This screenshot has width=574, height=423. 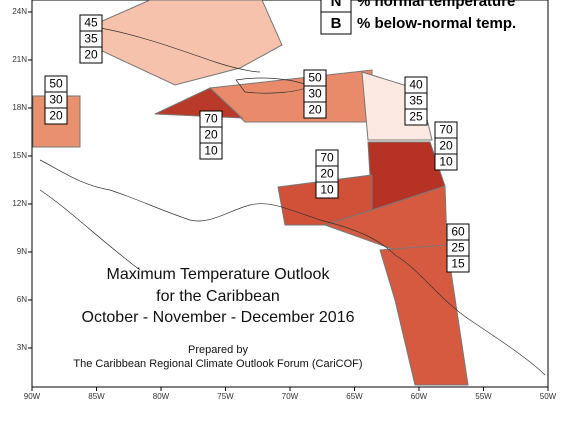 What do you see at coordinates (19, 107) in the screenshot?
I see `lat-tick-label: 18N` at bounding box center [19, 107].